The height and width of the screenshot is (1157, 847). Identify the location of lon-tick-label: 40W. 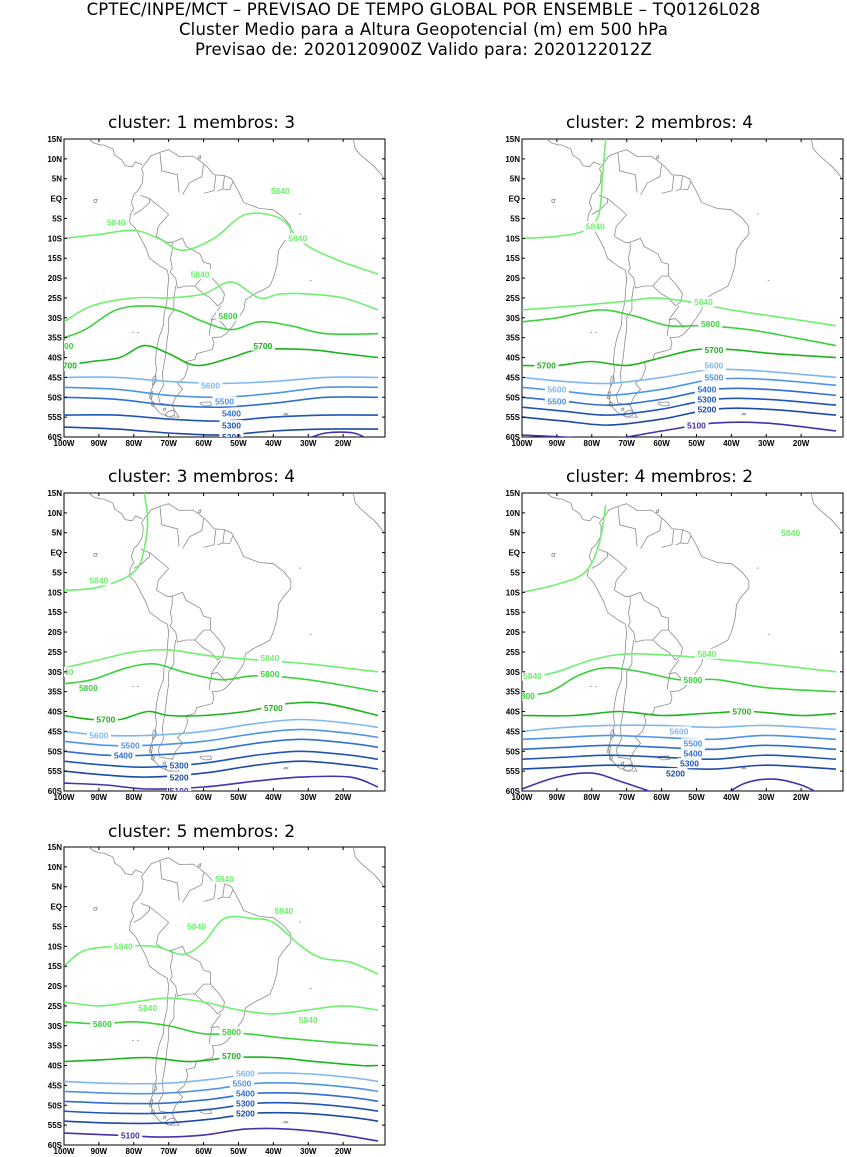
(273, 443).